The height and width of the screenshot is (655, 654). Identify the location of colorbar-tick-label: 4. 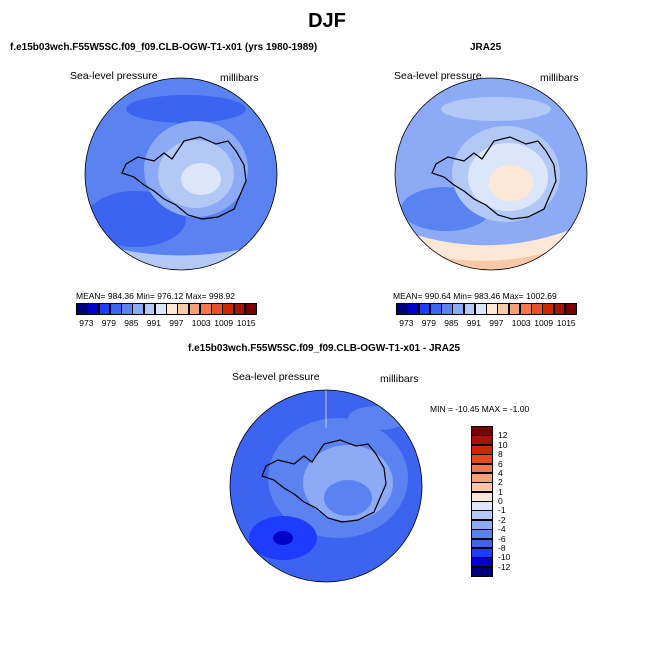
(500, 472).